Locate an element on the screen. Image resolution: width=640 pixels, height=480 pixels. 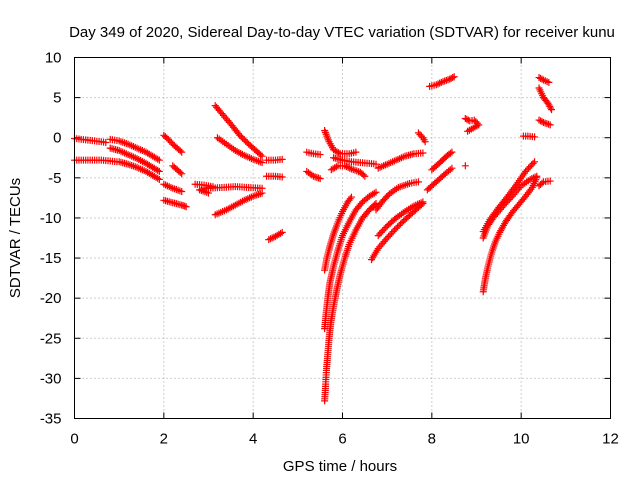
series-s19 is located at coordinates (313, 175).